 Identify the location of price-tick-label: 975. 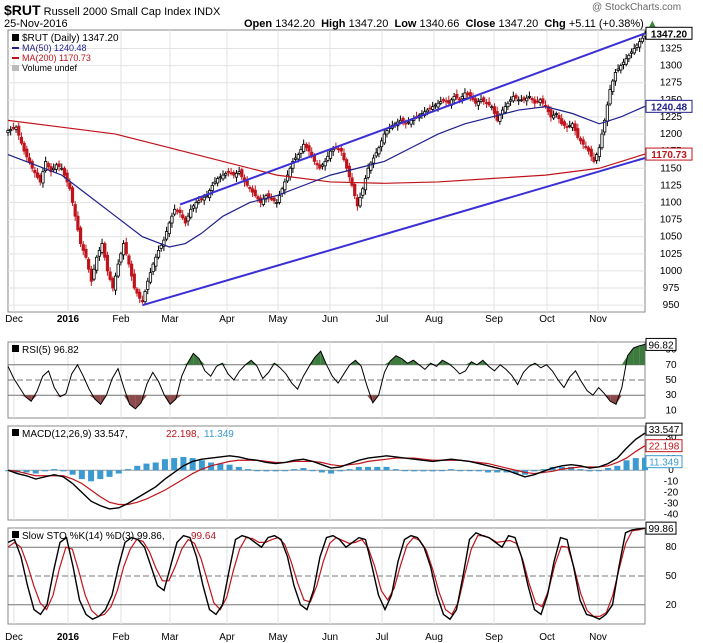
(671, 288).